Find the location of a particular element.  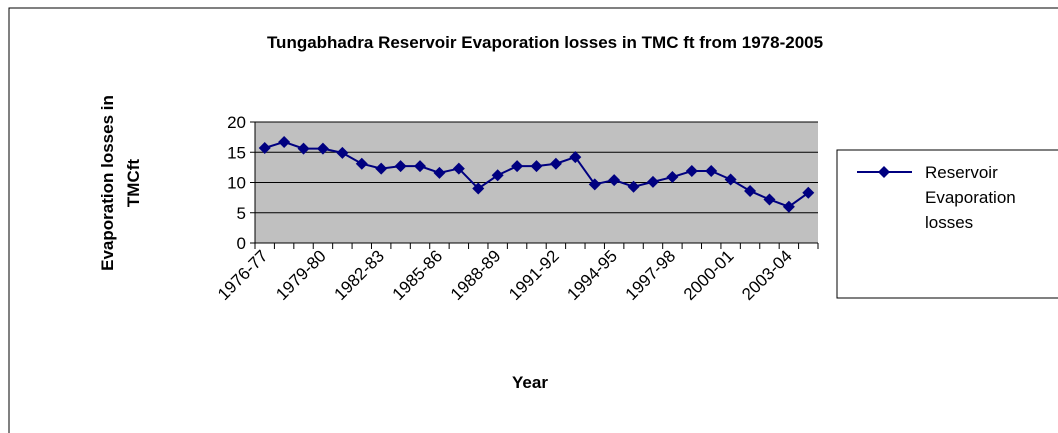

y-tick-label: 5 is located at coordinates (241, 213).